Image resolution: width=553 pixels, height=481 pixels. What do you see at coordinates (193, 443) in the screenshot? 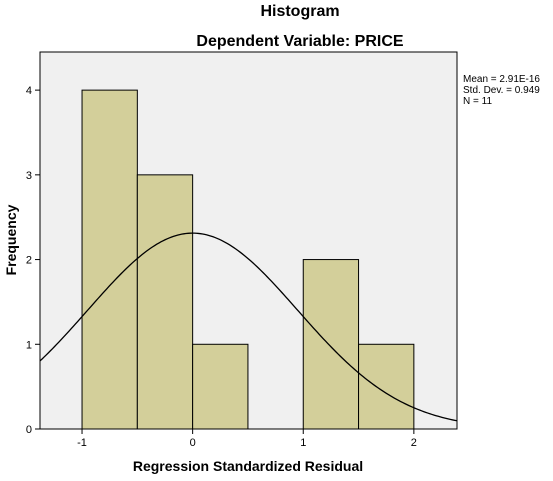
I see `x-tick-label: 0` at bounding box center [193, 443].